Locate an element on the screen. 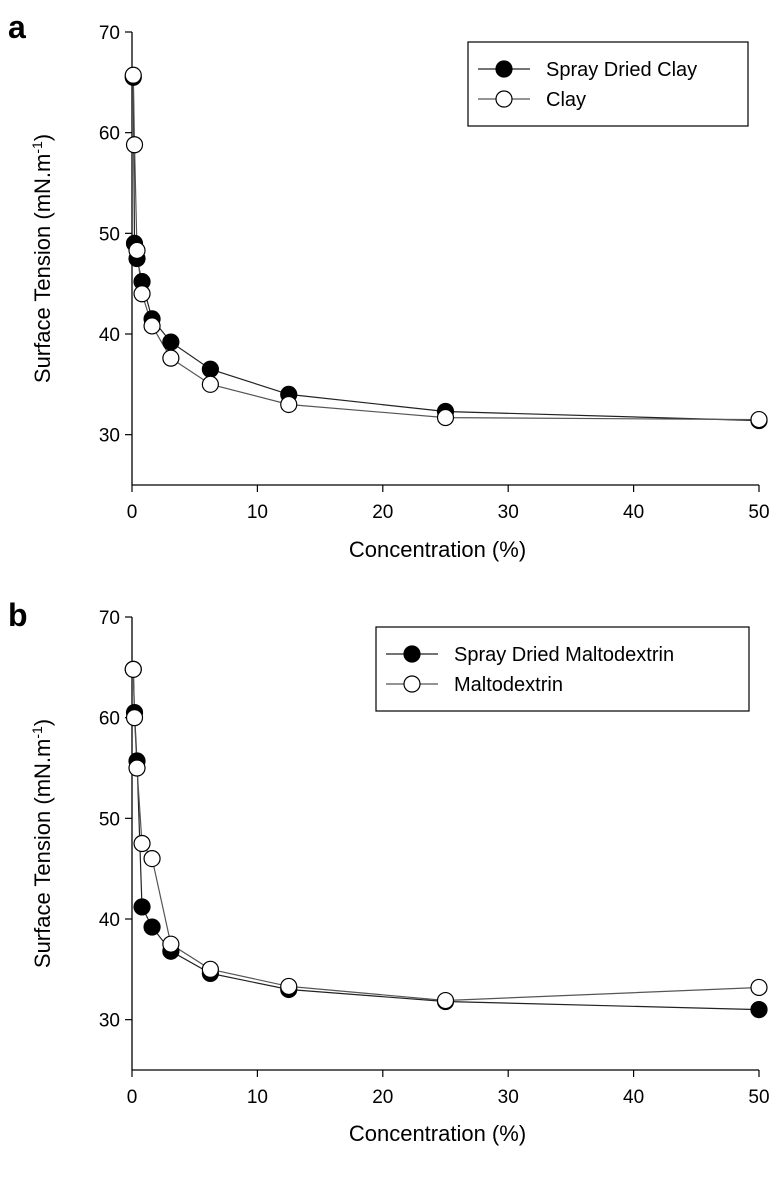 The width and height of the screenshot is (774, 1179). legend-label: Spray Dried Maltodextrin is located at coordinates (564, 655).